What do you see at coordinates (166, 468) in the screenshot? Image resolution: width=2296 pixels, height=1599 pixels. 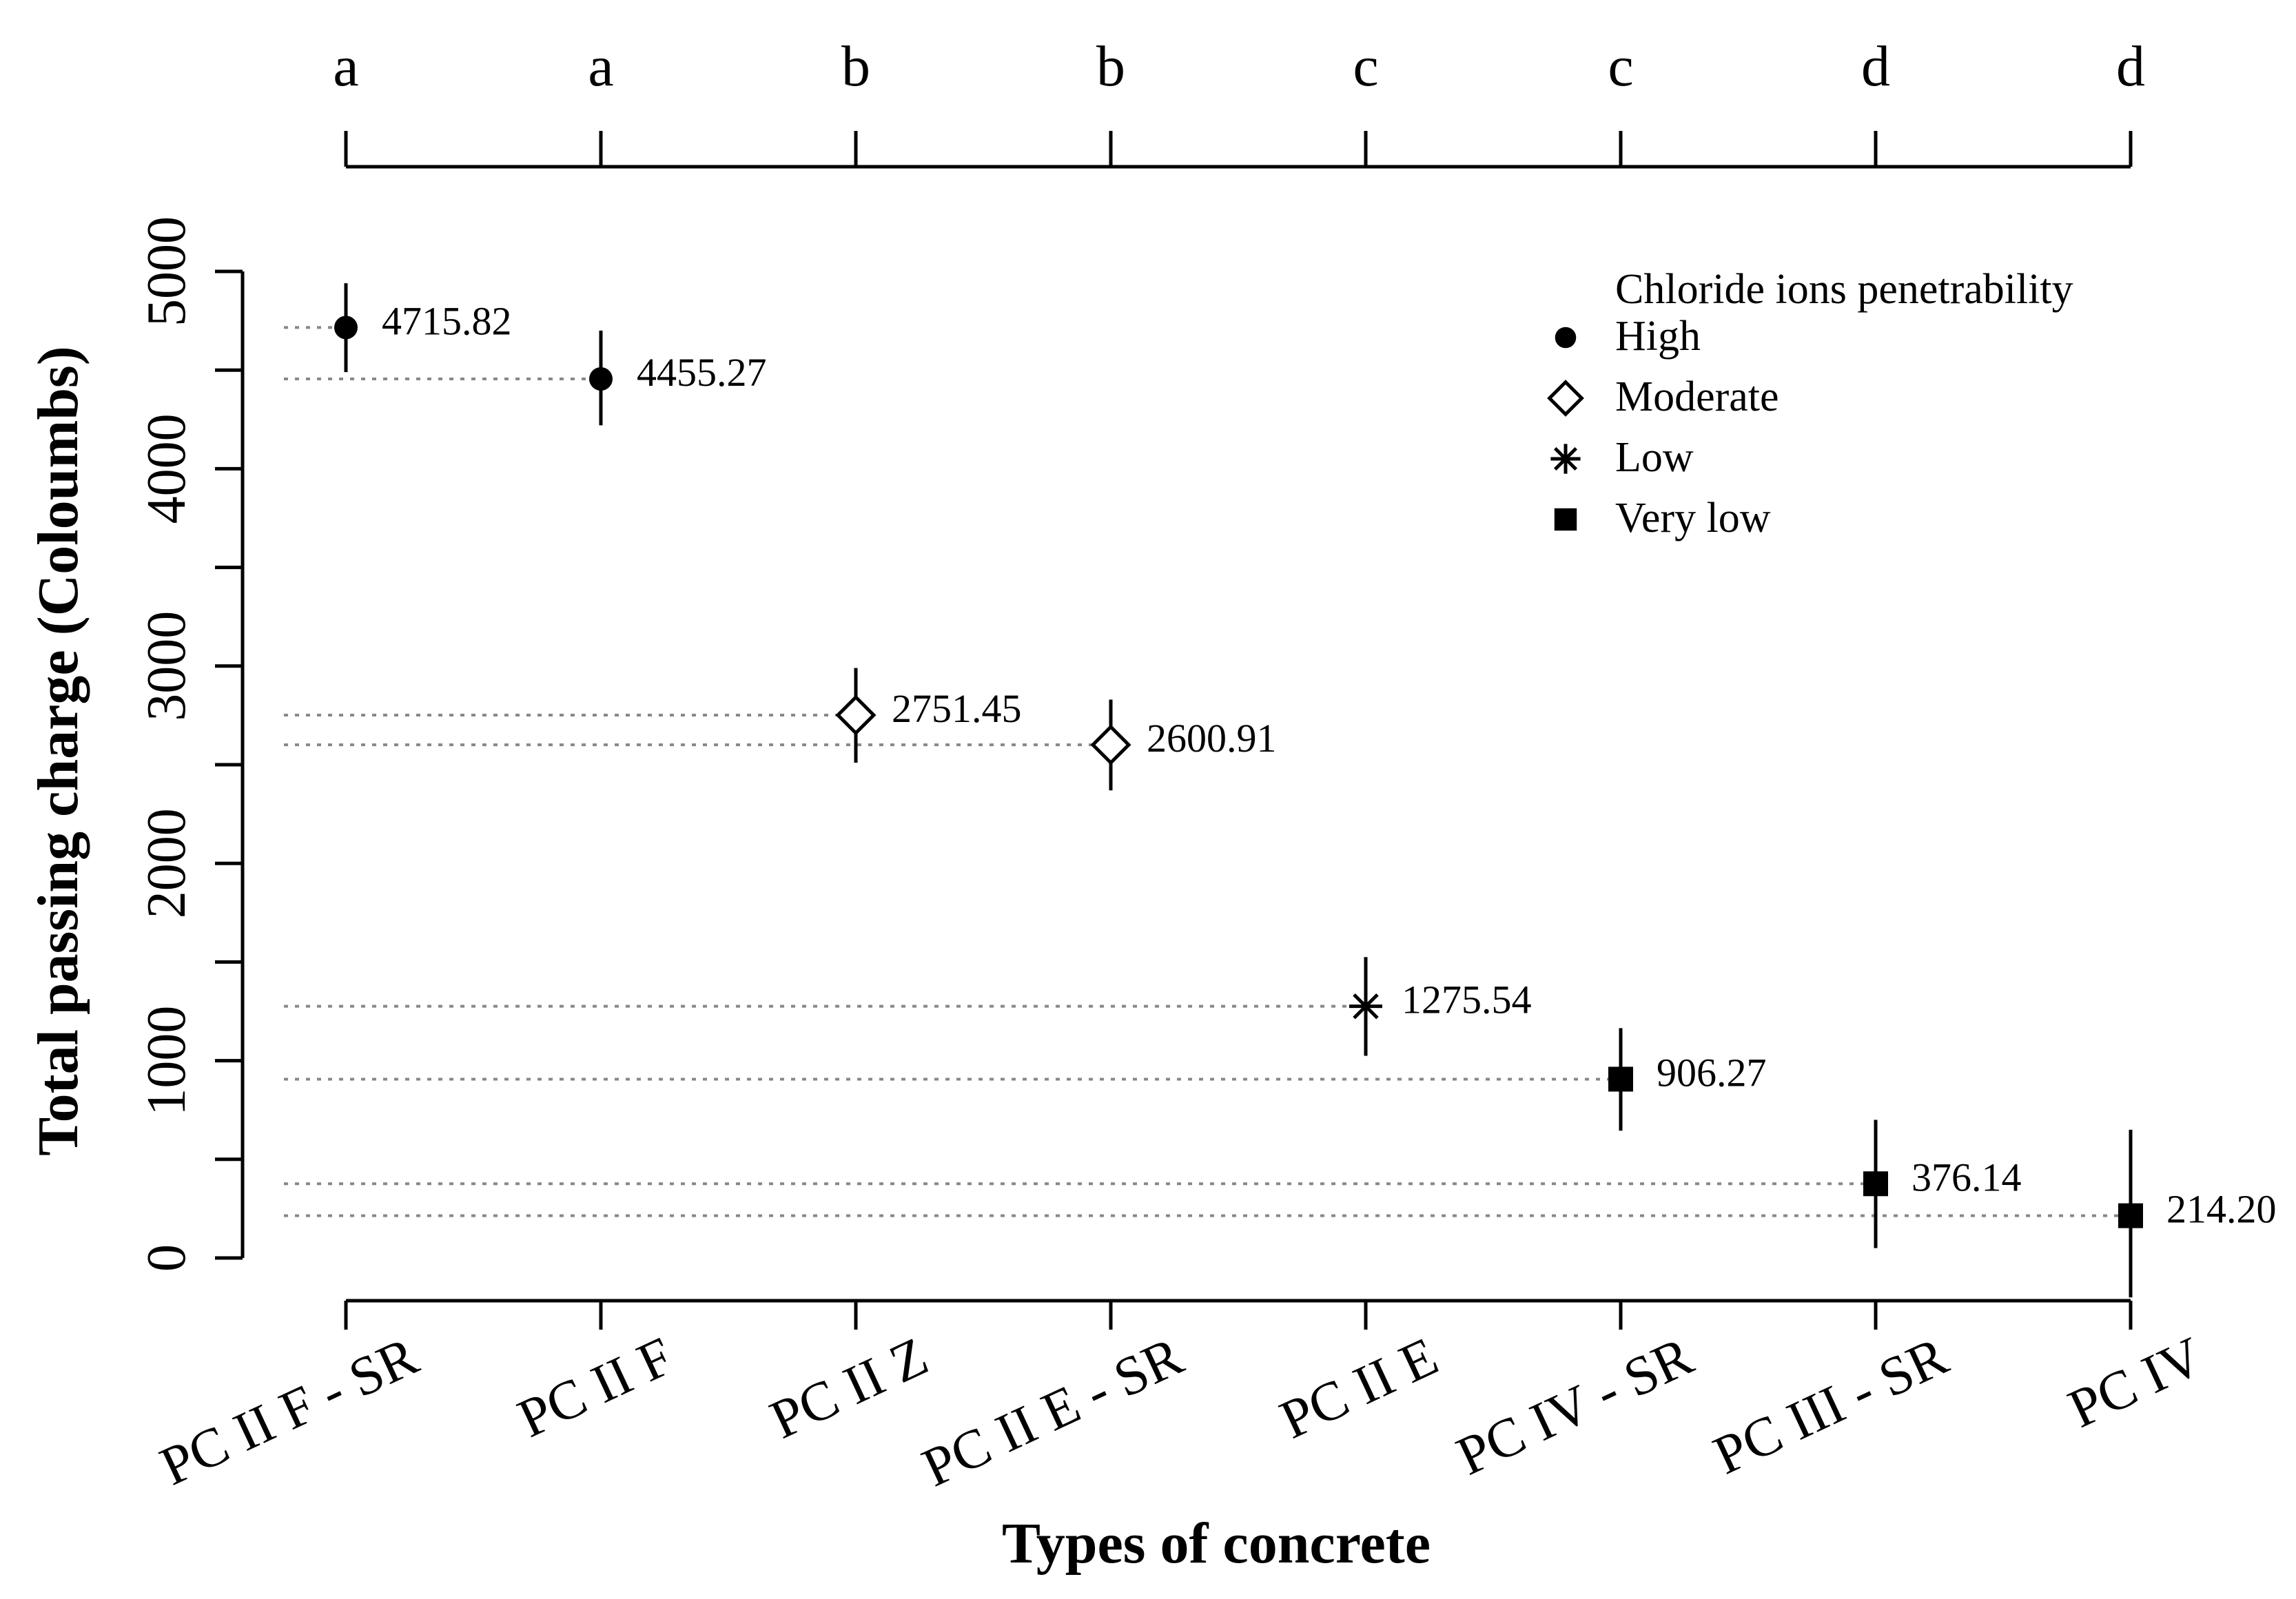 I see `y-tick-label: 4000` at bounding box center [166, 468].